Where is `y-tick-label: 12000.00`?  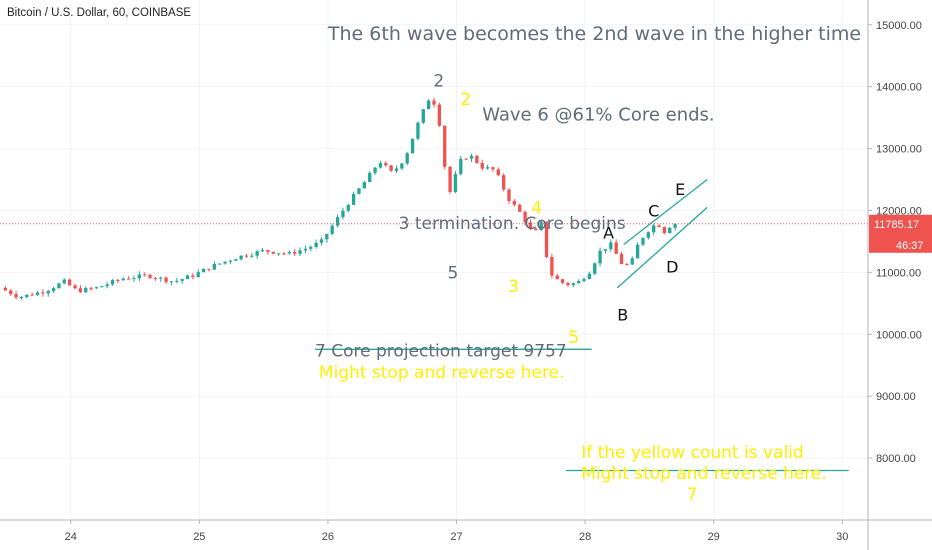 y-tick-label: 12000.00 is located at coordinates (899, 211).